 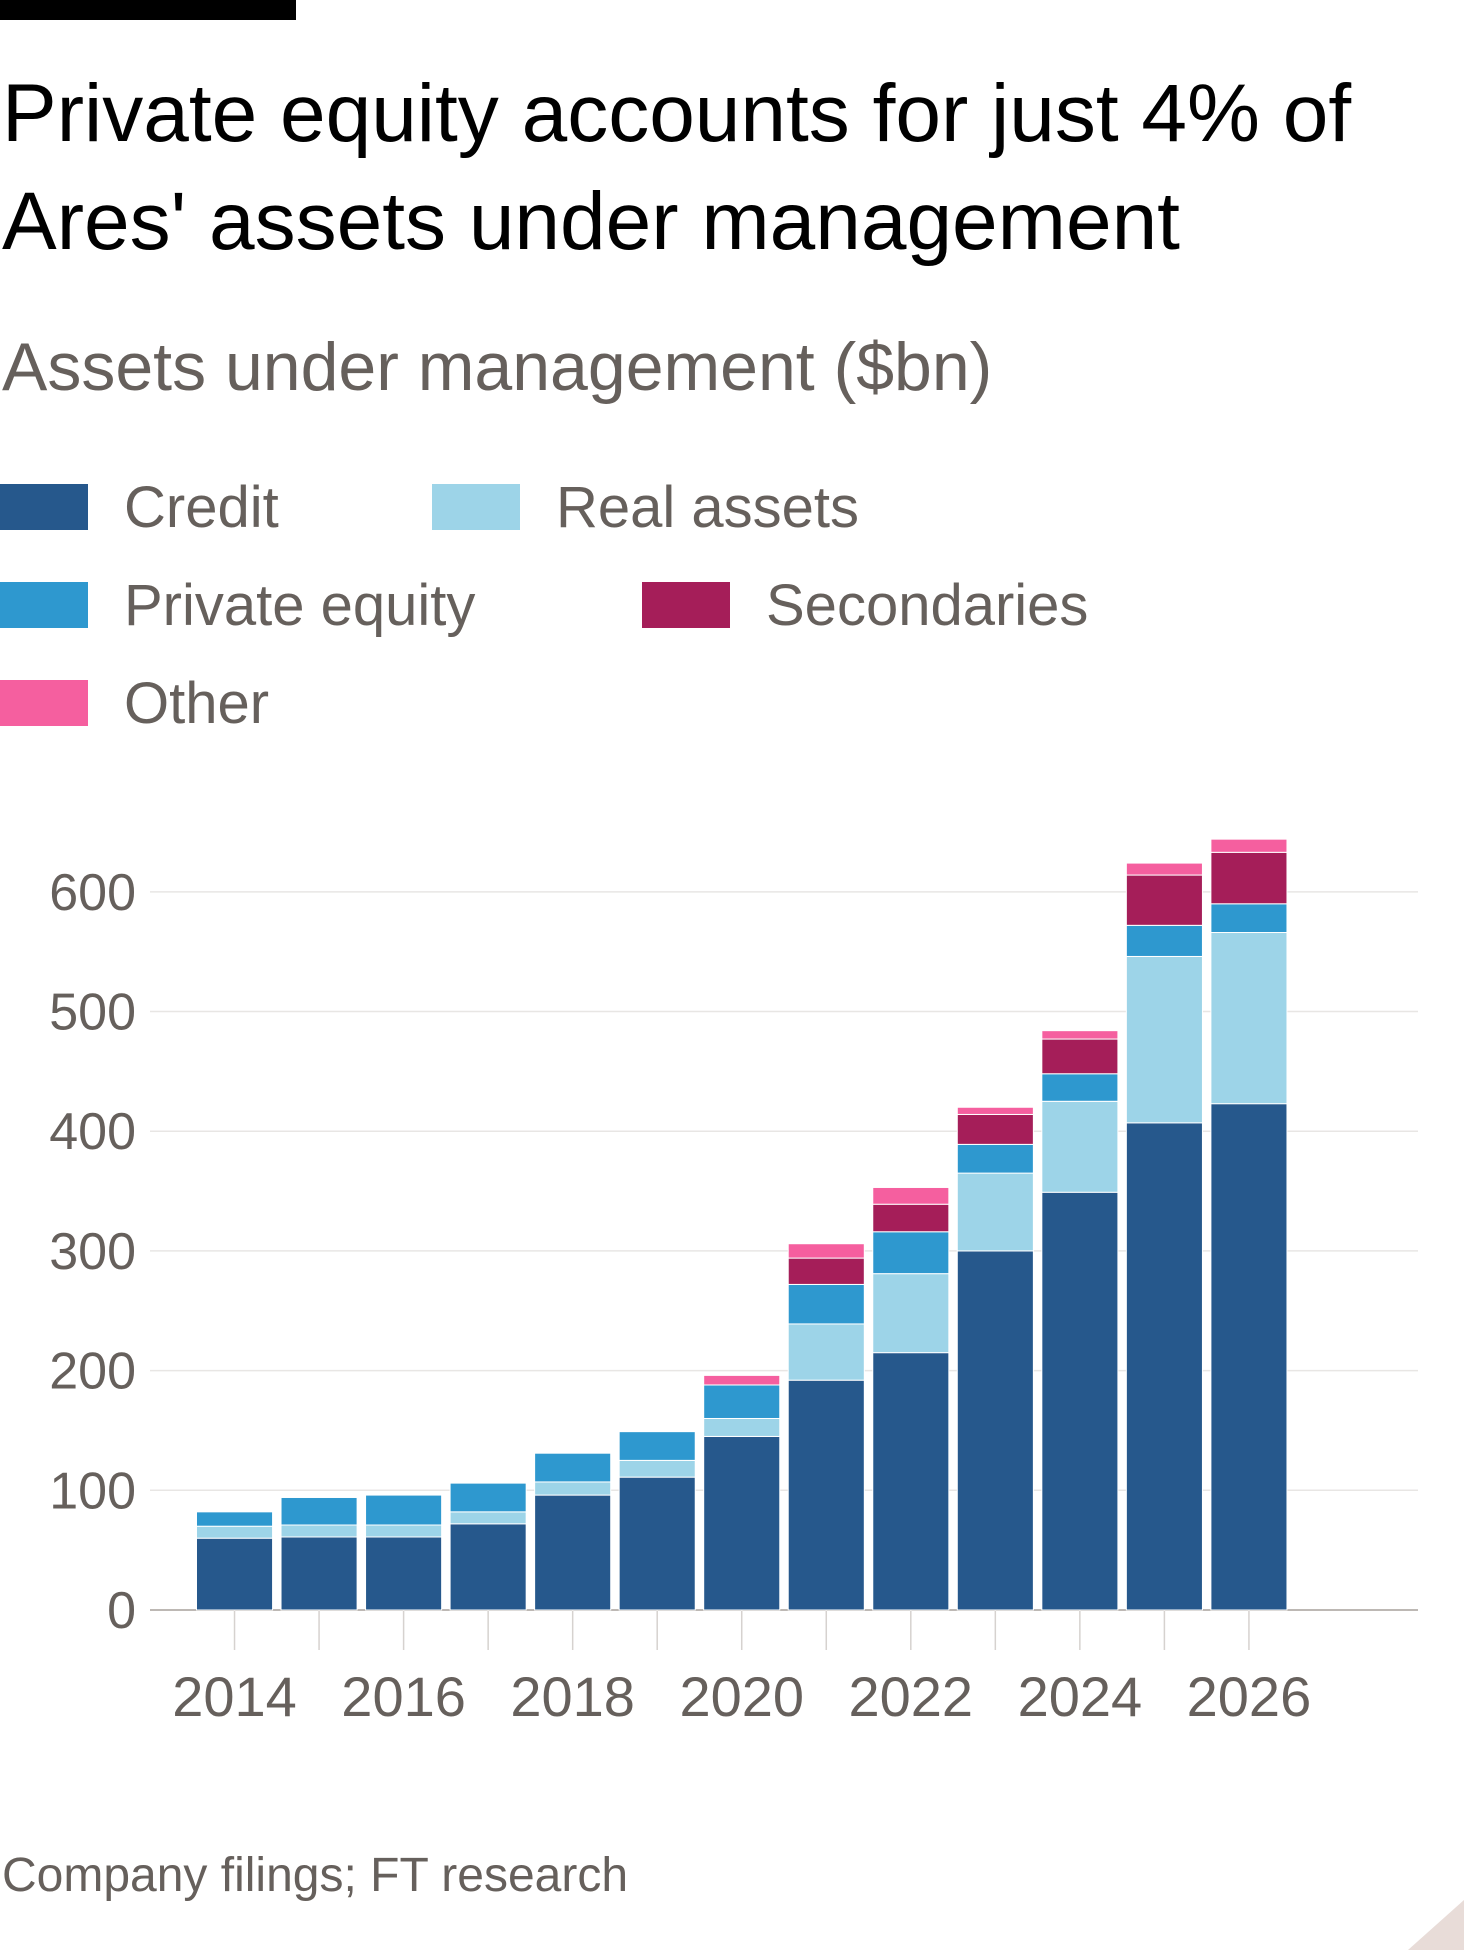 What do you see at coordinates (315, 1875) in the screenshot?
I see `chart-source: Company filings; FT research` at bounding box center [315, 1875].